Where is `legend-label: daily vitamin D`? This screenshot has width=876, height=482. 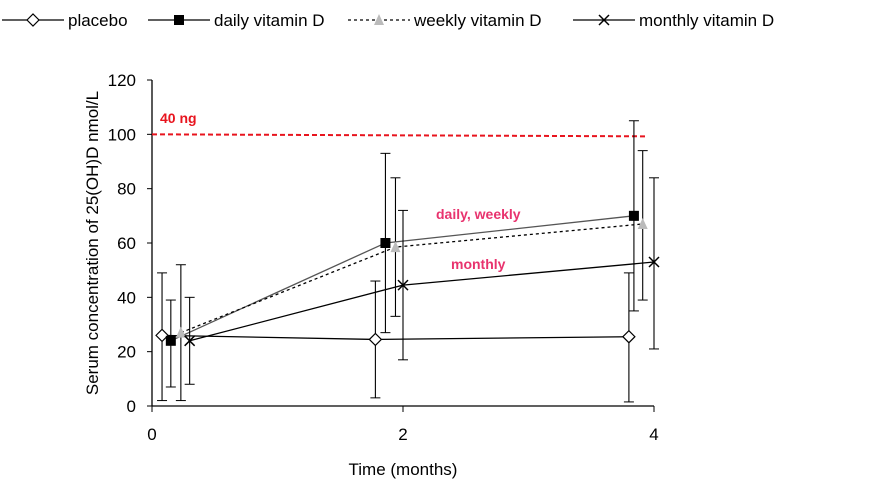 legend-label: daily vitamin D is located at coordinates (269, 20).